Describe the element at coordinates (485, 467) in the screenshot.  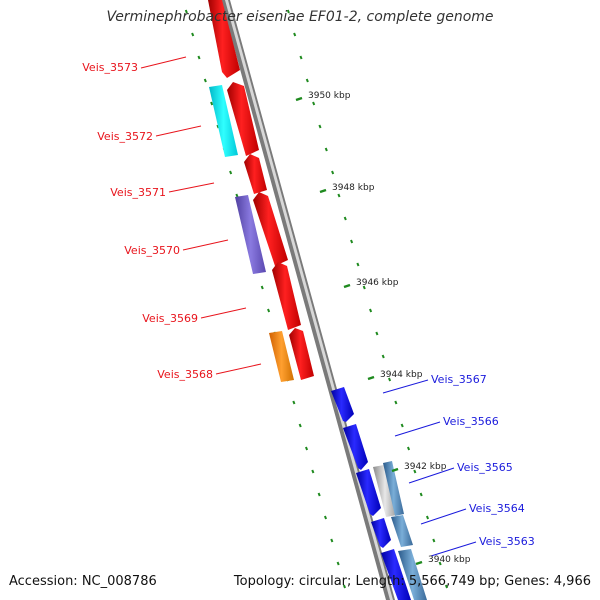
I see `gene-label-veis-3565: Veis_3565` at that location.